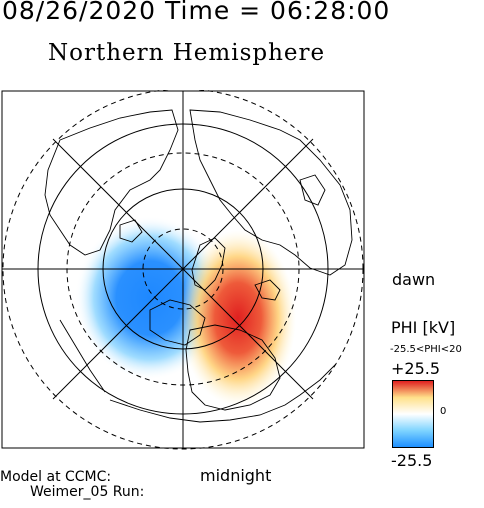 The height and width of the screenshot is (508, 484). I want to click on date-time-title: 08/26/2020 Time = 06:28:00, so click(196, 12).